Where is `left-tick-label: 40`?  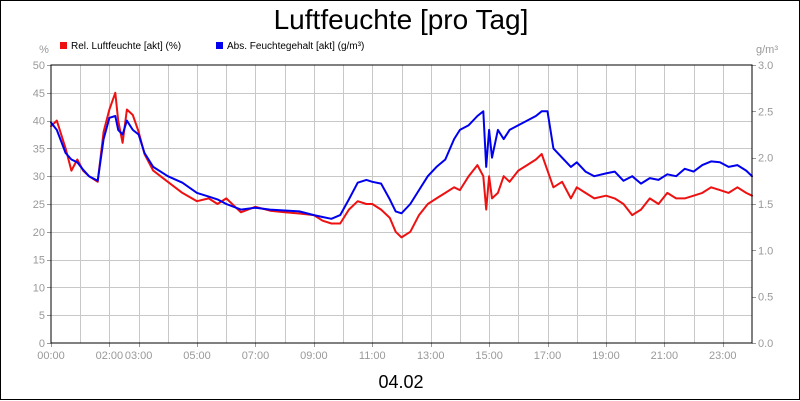 left-tick-label: 40 is located at coordinates (39, 122).